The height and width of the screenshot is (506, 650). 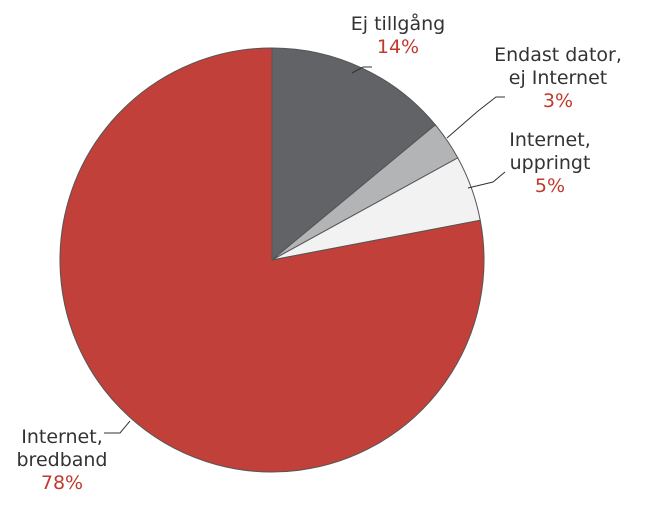 I want to click on slice-label-ej-tillgang: Ej tillgång, so click(x=398, y=23).